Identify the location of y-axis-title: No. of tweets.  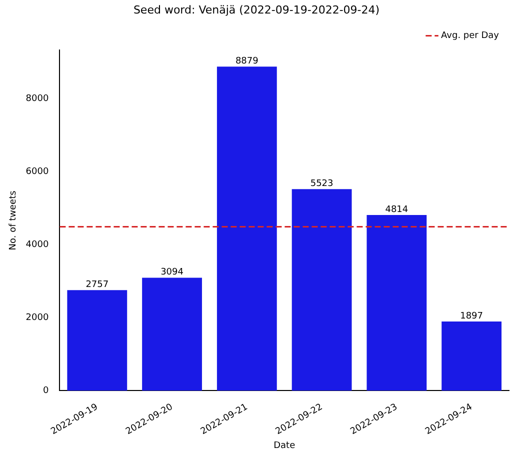
(13, 220).